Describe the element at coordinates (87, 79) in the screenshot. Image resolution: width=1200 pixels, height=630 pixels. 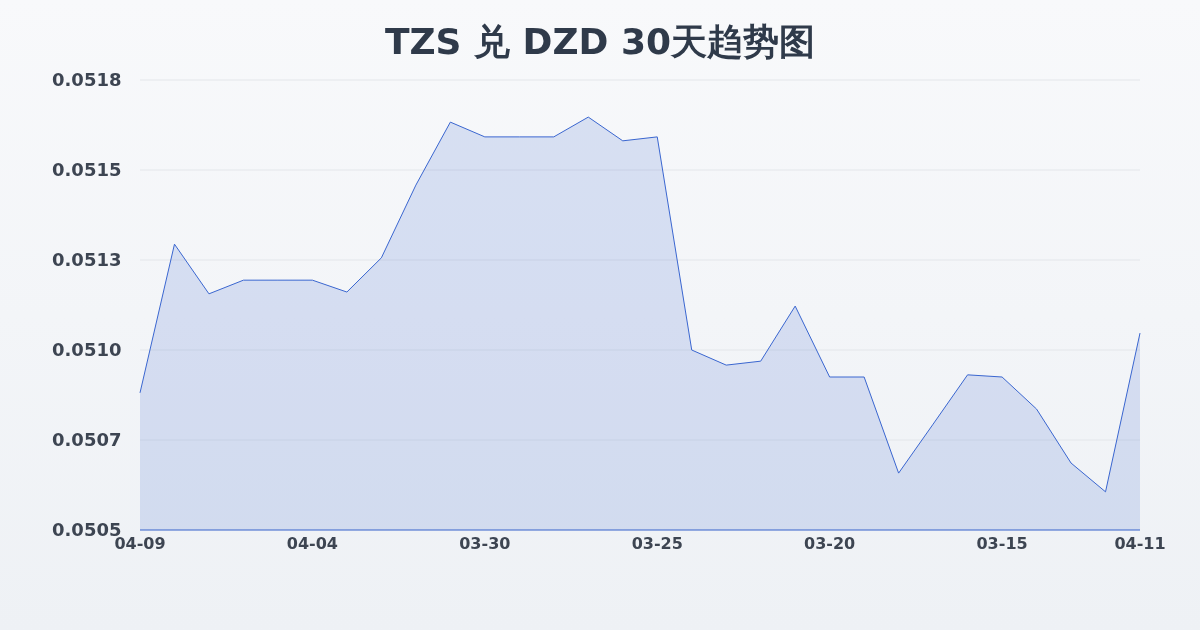
I see `y-tick-label: 0.0518` at that location.